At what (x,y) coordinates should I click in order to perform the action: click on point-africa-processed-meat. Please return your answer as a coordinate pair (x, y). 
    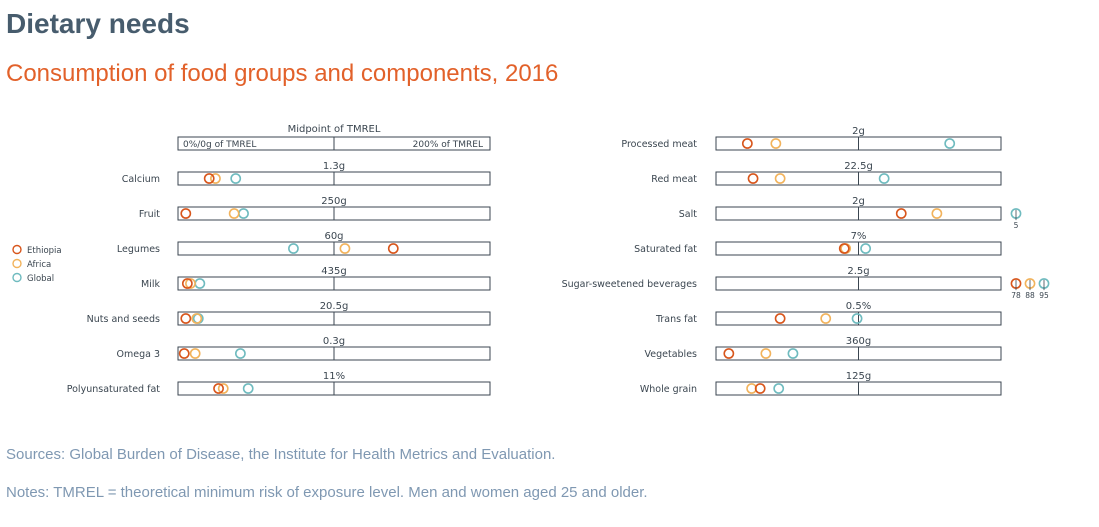
    Looking at the image, I should click on (776, 143).